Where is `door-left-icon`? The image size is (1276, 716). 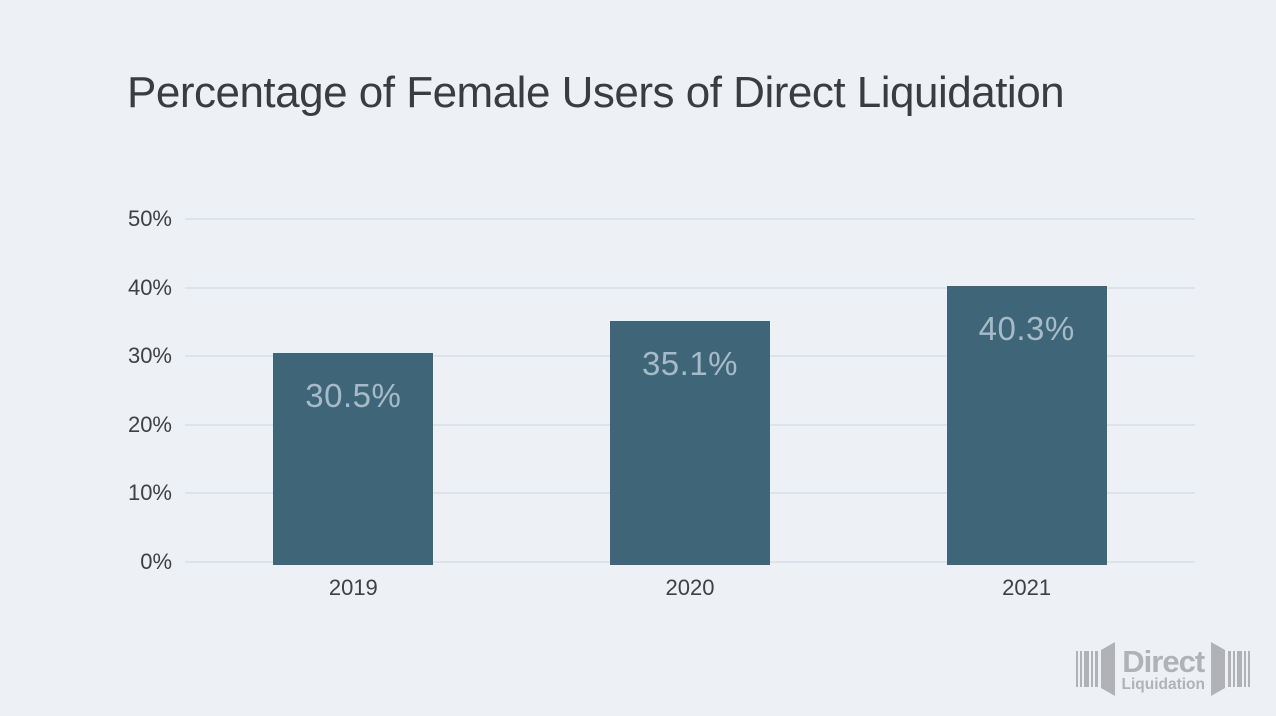 door-left-icon is located at coordinates (1108, 669).